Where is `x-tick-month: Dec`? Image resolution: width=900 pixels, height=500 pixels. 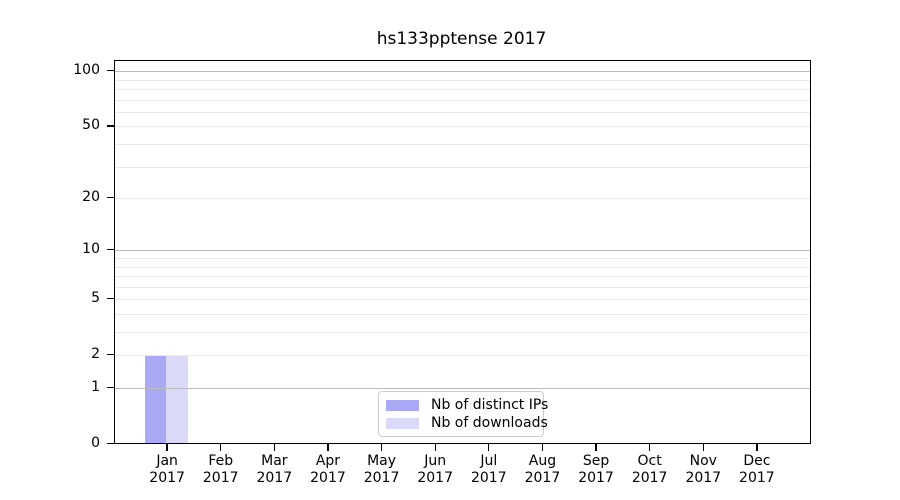 x-tick-month: Dec is located at coordinates (757, 461).